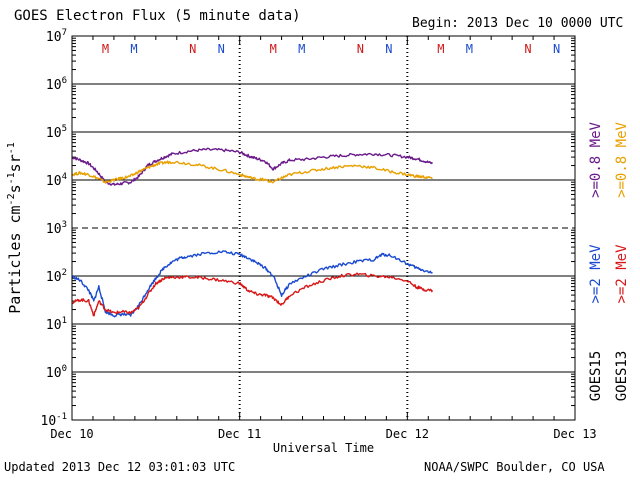 This screenshot has width=640, height=480. I want to click on svg-text: Particles cm-2s-1sr-1, so click(15, 228).